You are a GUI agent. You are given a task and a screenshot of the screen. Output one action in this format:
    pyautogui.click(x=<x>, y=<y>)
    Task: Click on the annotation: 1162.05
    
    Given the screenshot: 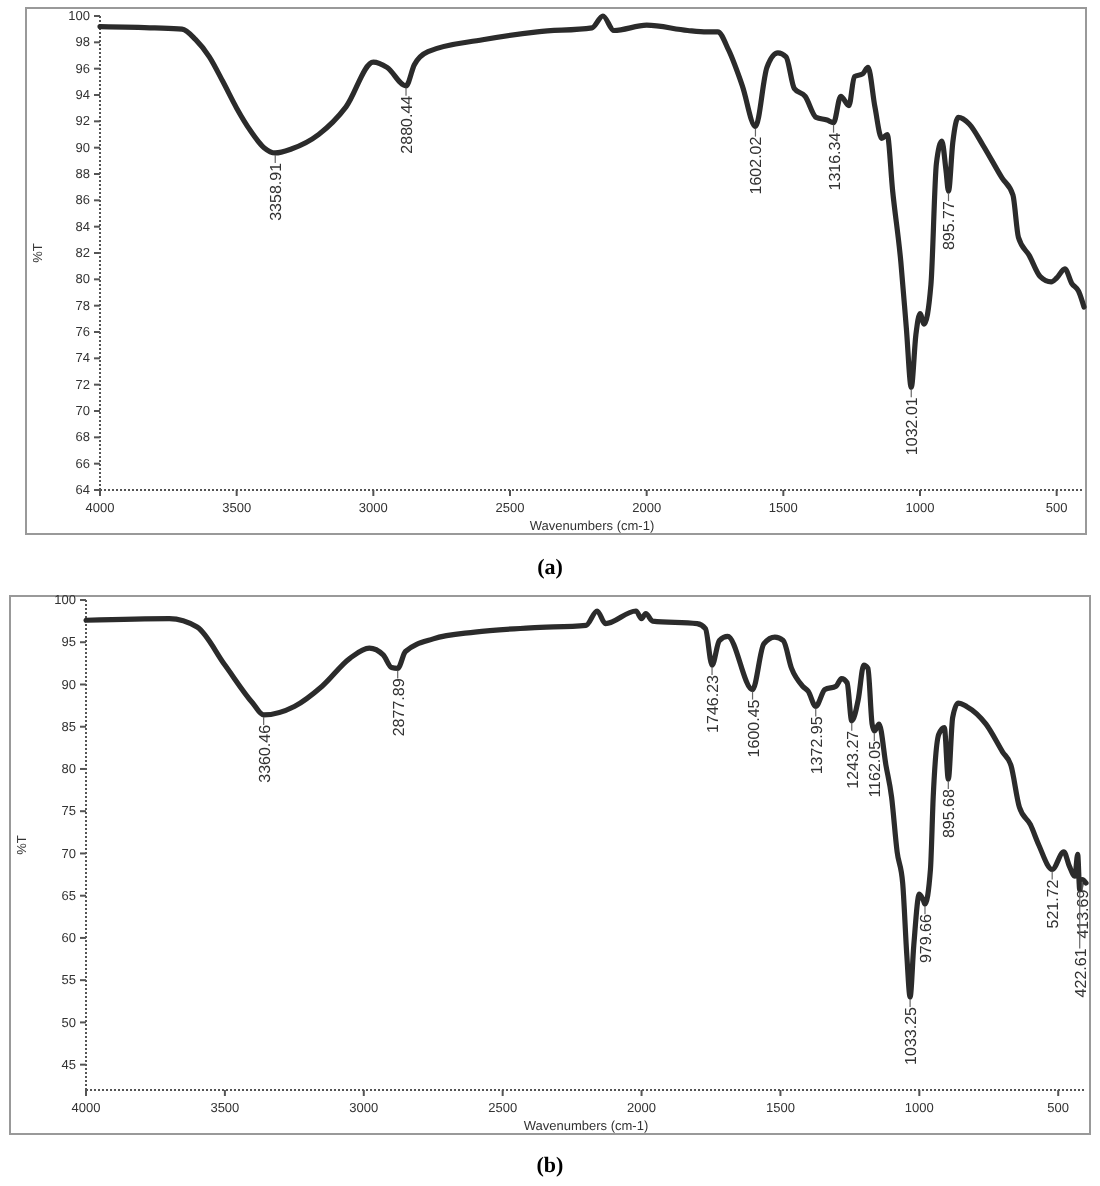 What is the action you would take?
    pyautogui.click(x=875, y=768)
    